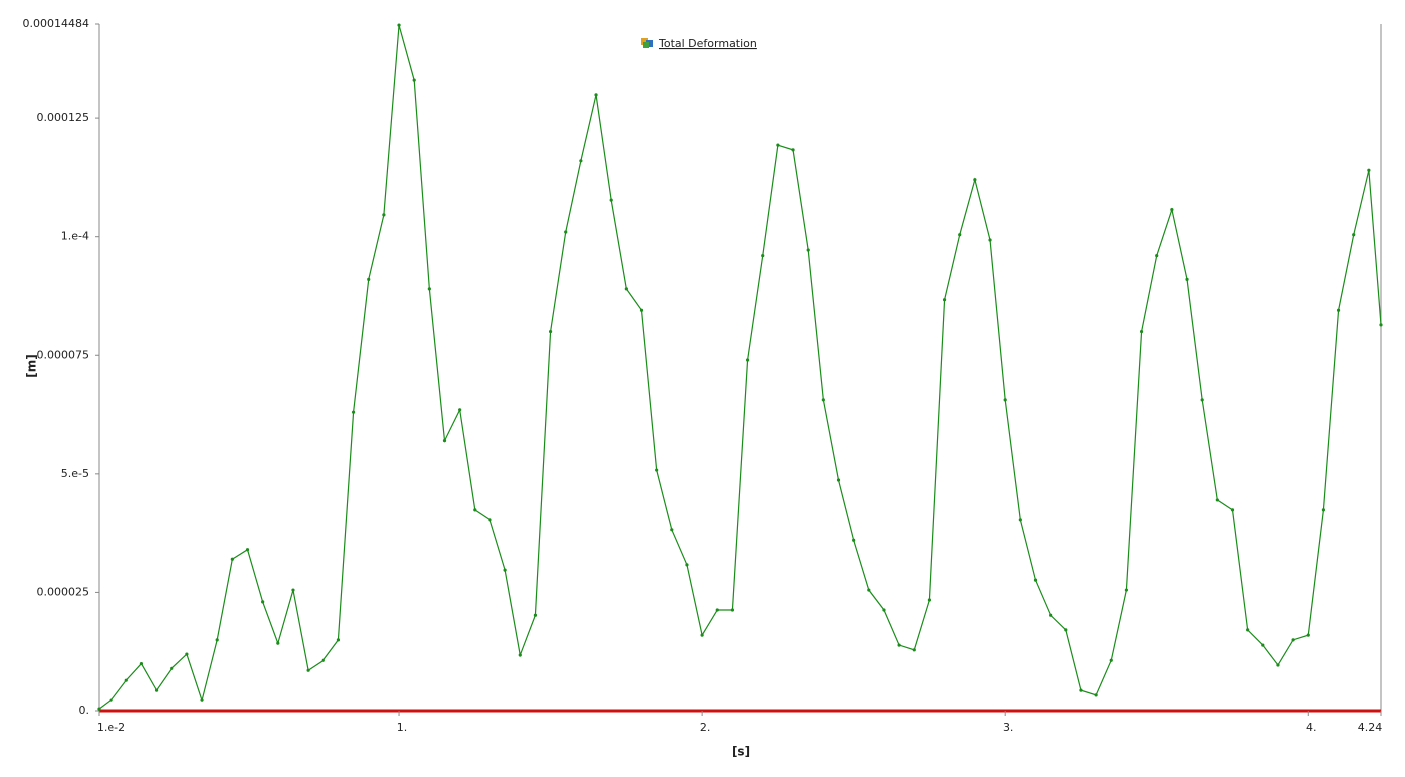 The width and height of the screenshot is (1405, 777). What do you see at coordinates (741, 752) in the screenshot?
I see `x-axis-label: [s]` at bounding box center [741, 752].